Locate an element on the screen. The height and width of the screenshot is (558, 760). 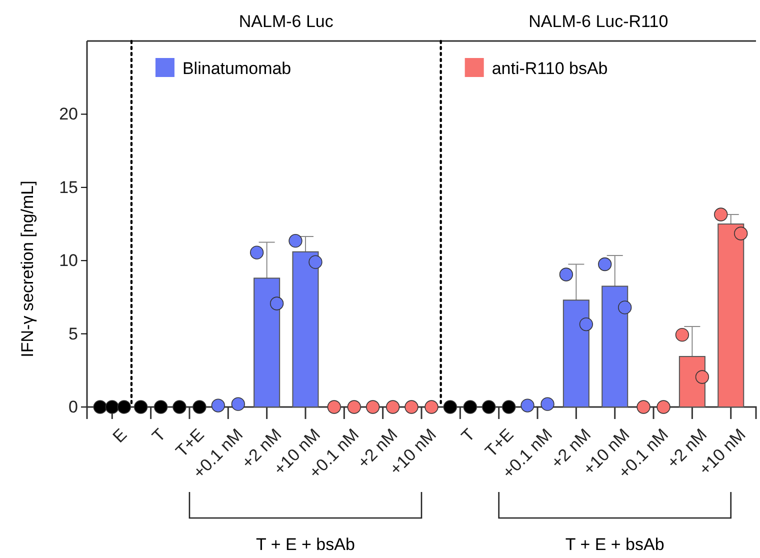
y-tick-label: 15 is located at coordinates (68, 187).